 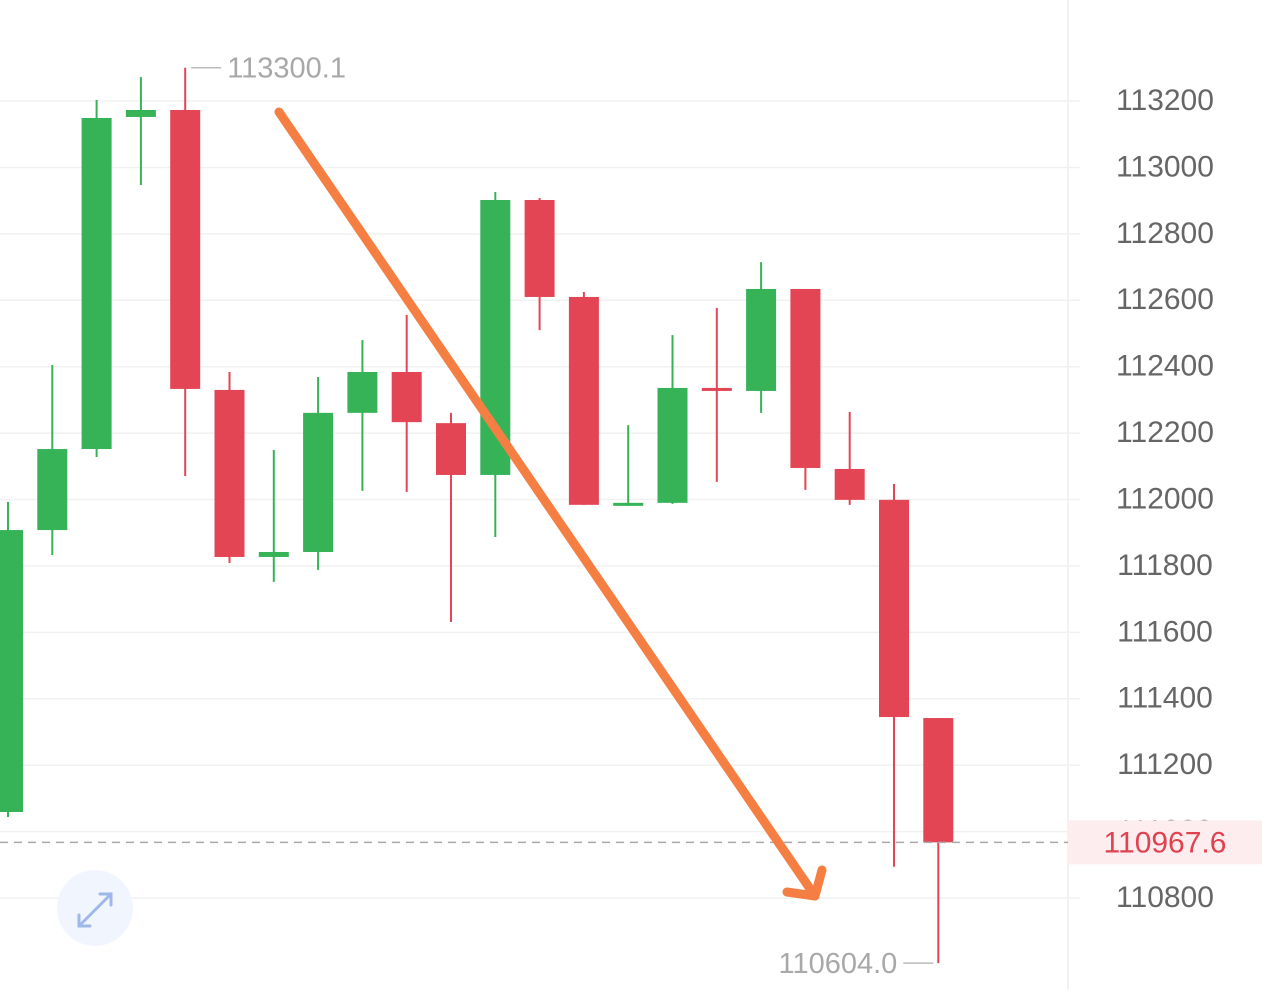 I want to click on y-tick-label: 112200, so click(x=1165, y=432).